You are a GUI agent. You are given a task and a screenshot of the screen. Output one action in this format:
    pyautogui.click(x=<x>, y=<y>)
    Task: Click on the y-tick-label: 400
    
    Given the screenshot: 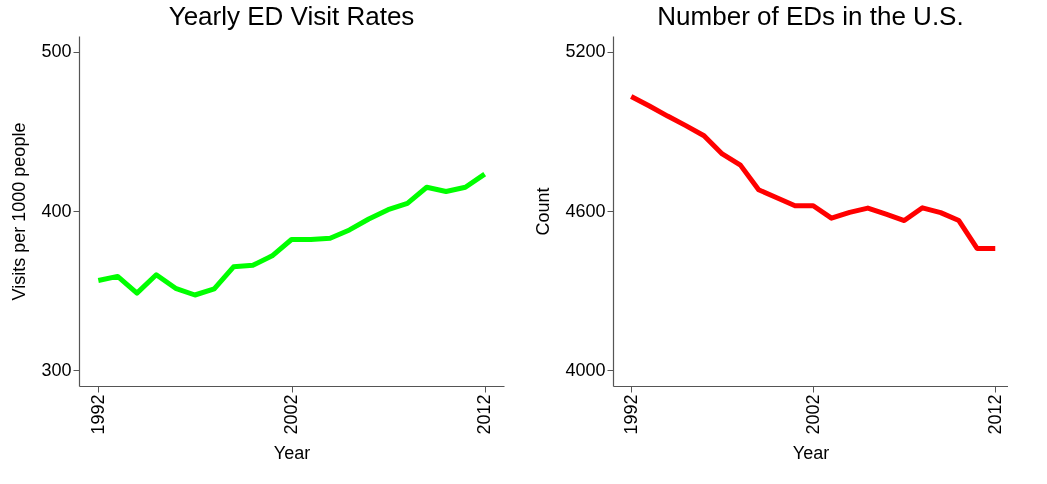 What is the action you would take?
    pyautogui.click(x=56, y=210)
    